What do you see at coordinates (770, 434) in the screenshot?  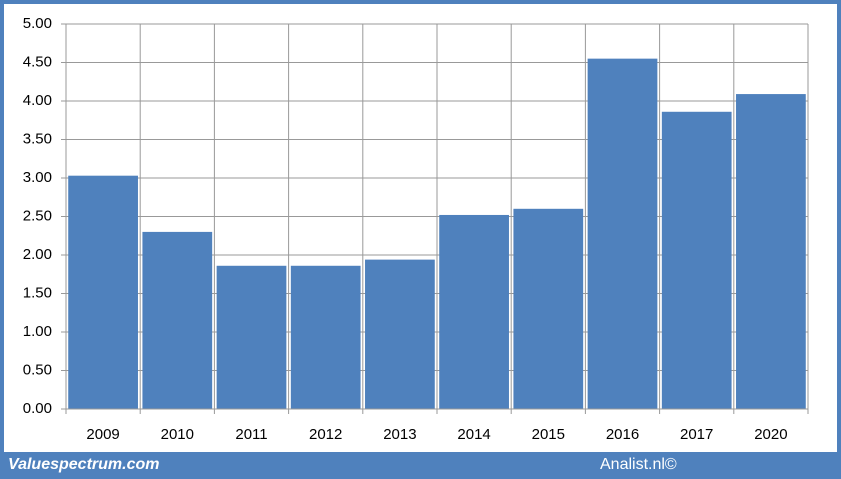 I see `x-tick-label: 2020` at bounding box center [770, 434].